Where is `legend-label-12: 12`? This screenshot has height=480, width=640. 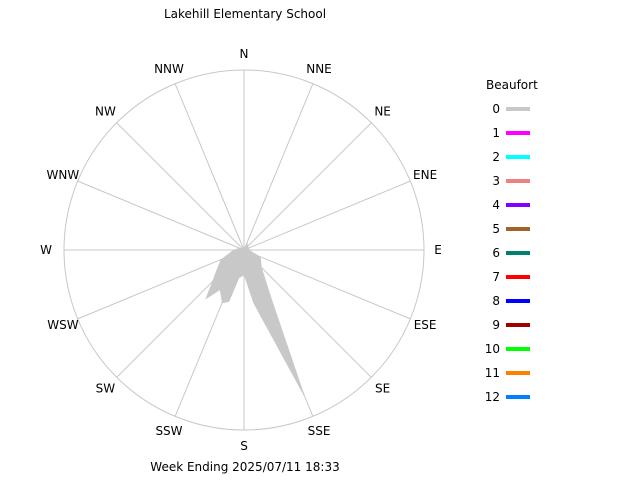
legend-label-12: 12 is located at coordinates (492, 397).